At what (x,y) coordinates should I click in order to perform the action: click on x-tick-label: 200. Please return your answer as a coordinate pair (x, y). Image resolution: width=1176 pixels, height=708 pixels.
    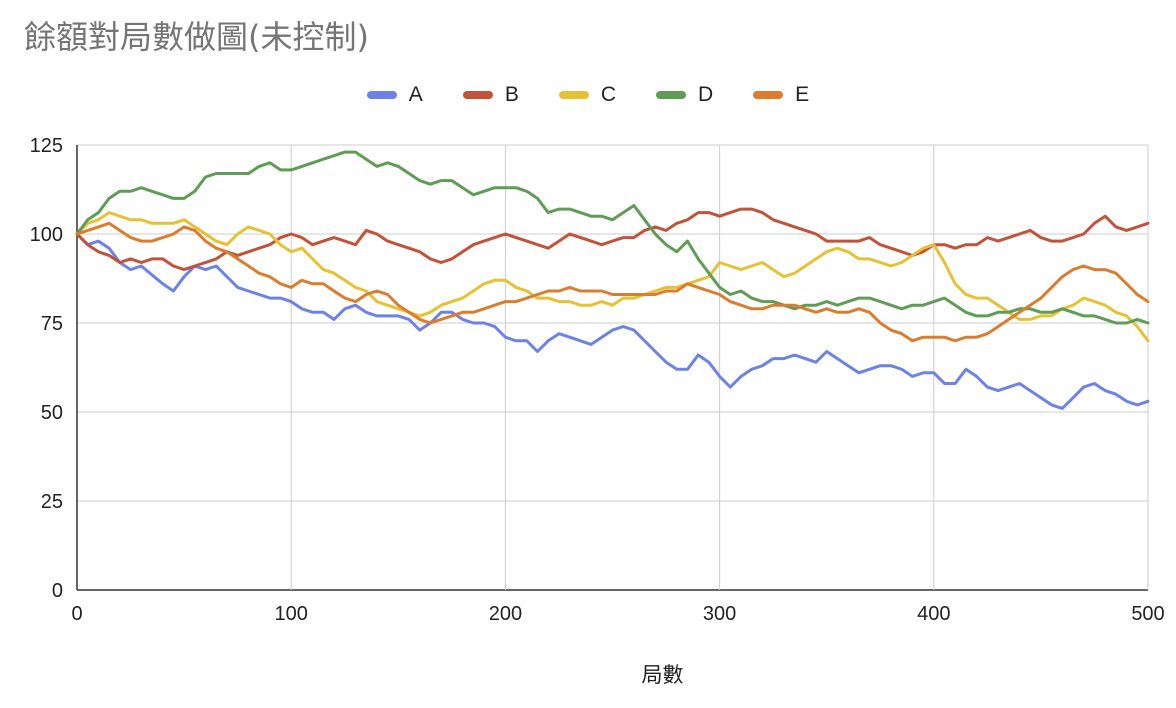
    Looking at the image, I should click on (505, 614).